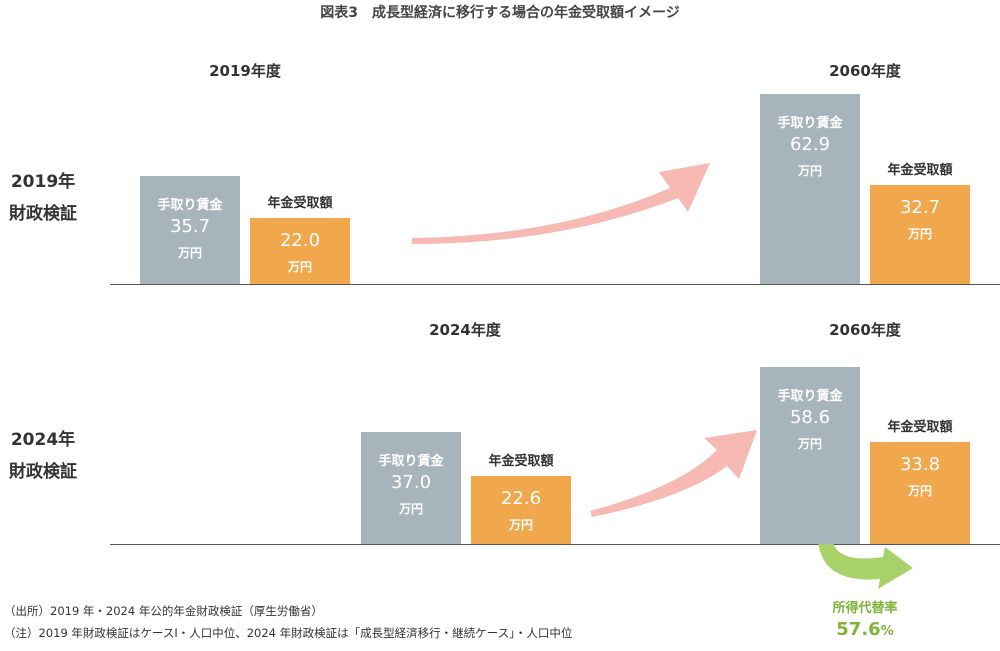 The image size is (1000, 651). Describe the element at coordinates (44, 198) in the screenshot. I see `row-label-2019: 2019年 財政検証` at that location.